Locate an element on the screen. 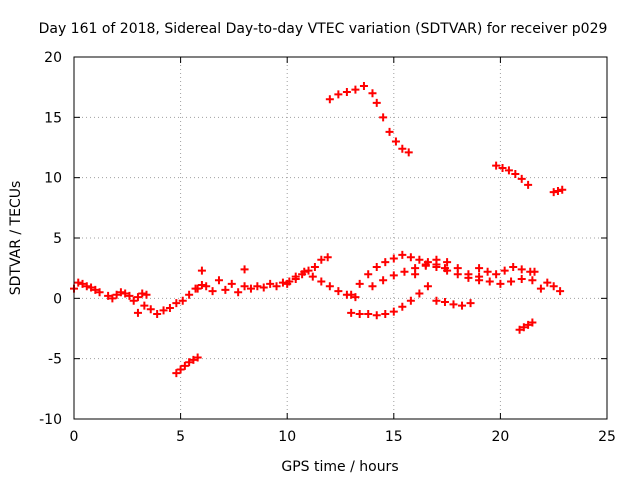 The image size is (640, 480). x-tick-label: 20 is located at coordinates (500, 437).